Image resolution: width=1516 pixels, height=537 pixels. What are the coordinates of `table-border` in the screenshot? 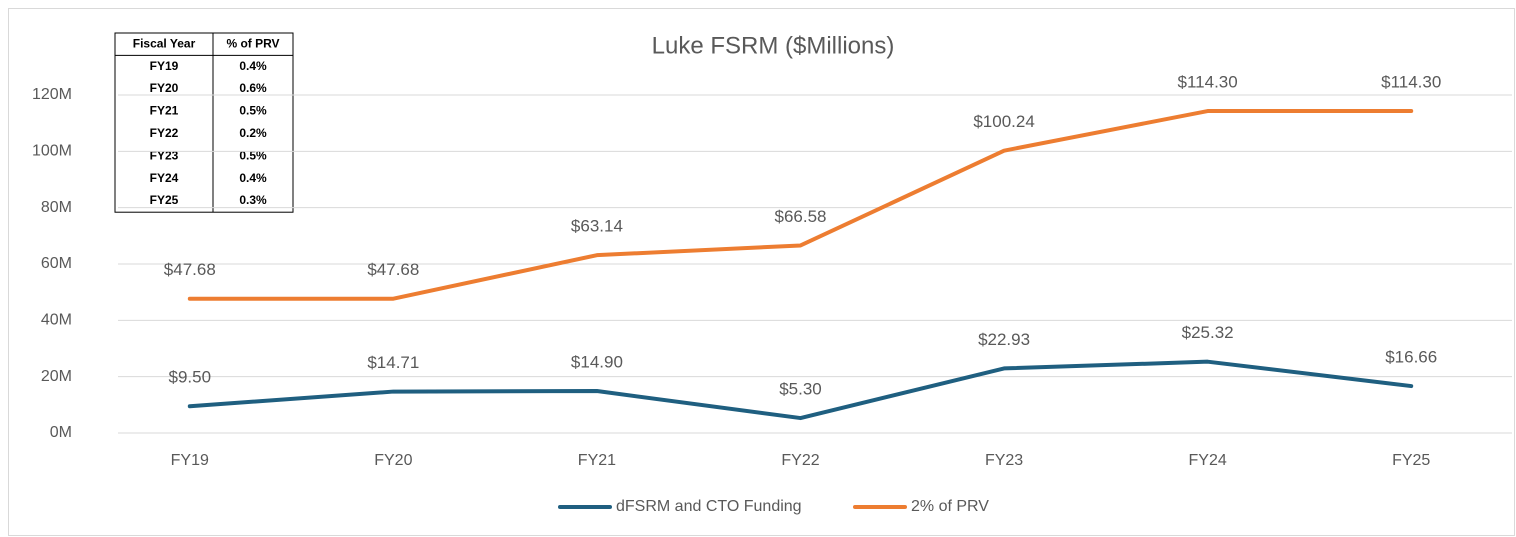 It's located at (204, 122).